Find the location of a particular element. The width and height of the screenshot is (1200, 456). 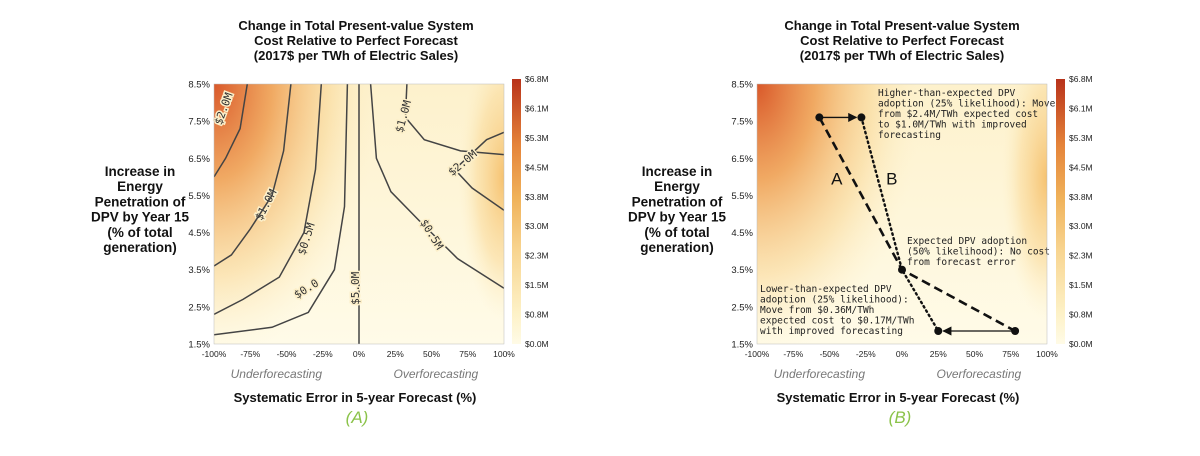

scenario-annotation-line: with improved forecasting is located at coordinates (831, 331).